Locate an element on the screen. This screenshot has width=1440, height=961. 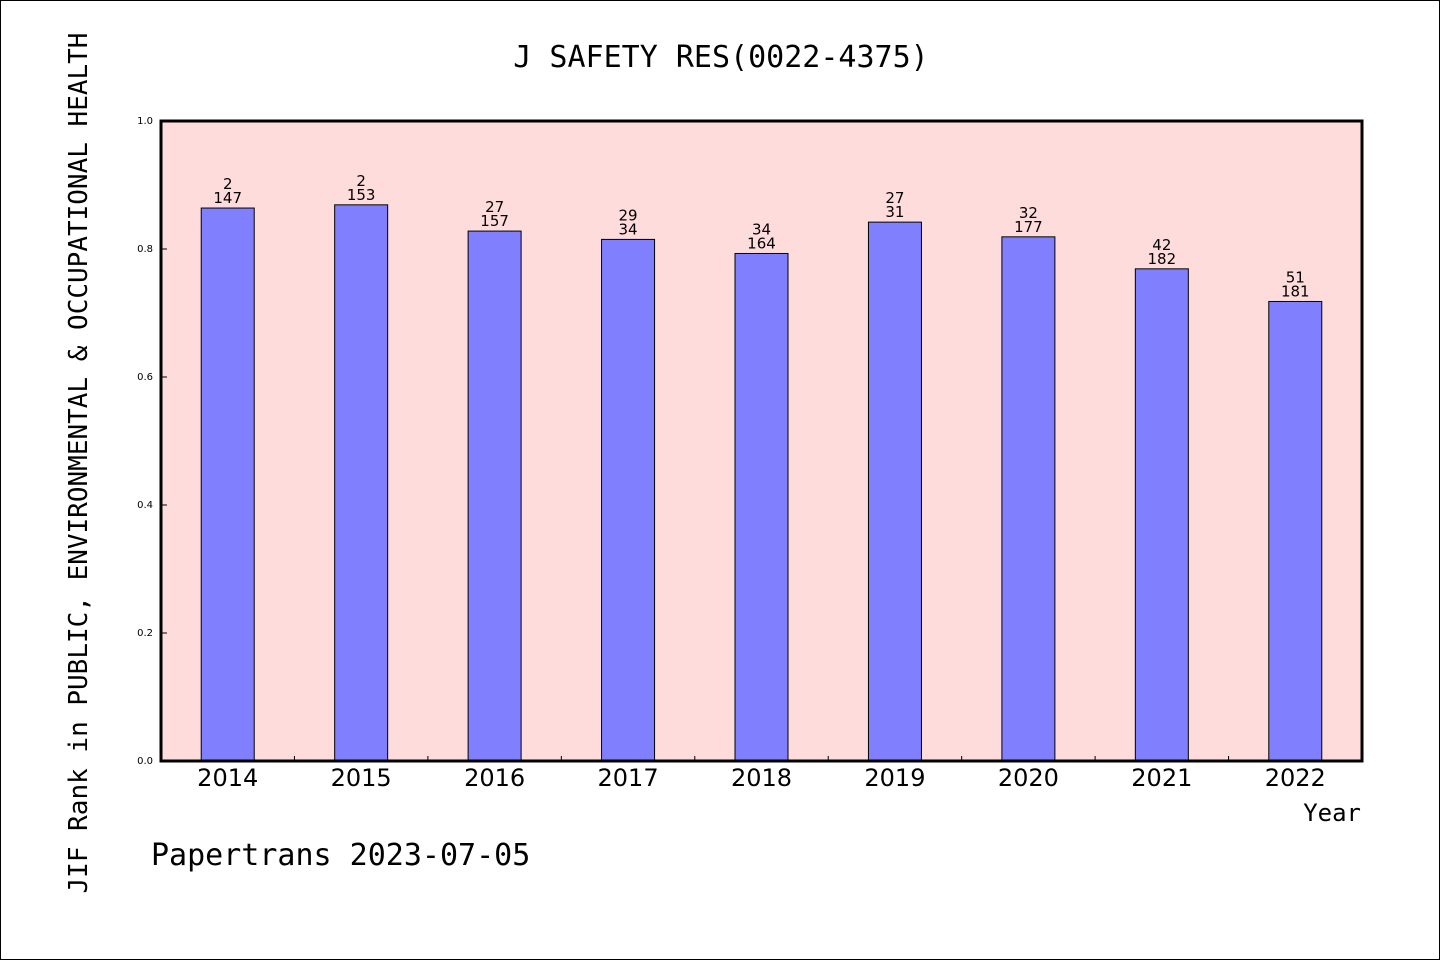
y-tick-label: 0.8 is located at coordinates (145, 249).